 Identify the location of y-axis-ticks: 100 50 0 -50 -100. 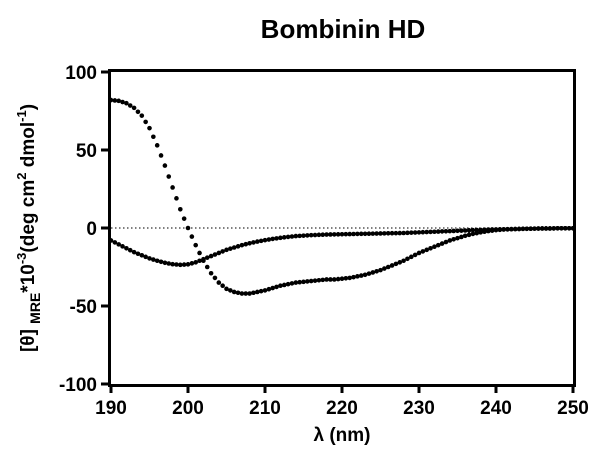
(83, 229).